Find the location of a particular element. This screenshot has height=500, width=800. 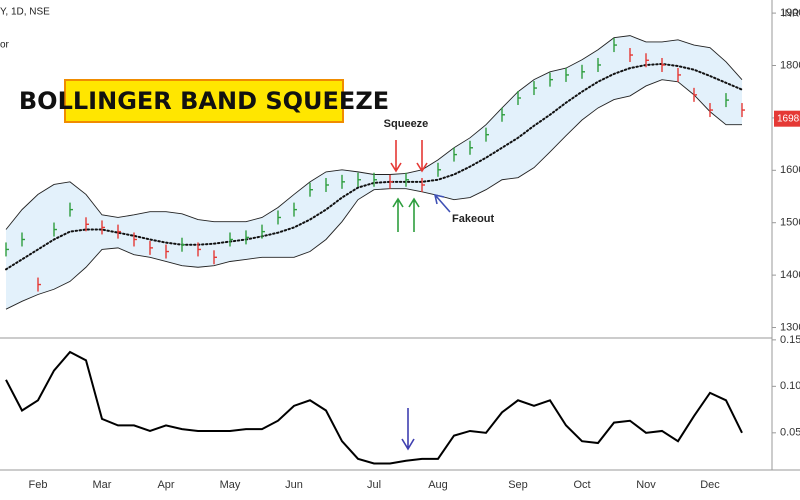

y-tick-label: 15000 is located at coordinates (790, 223).